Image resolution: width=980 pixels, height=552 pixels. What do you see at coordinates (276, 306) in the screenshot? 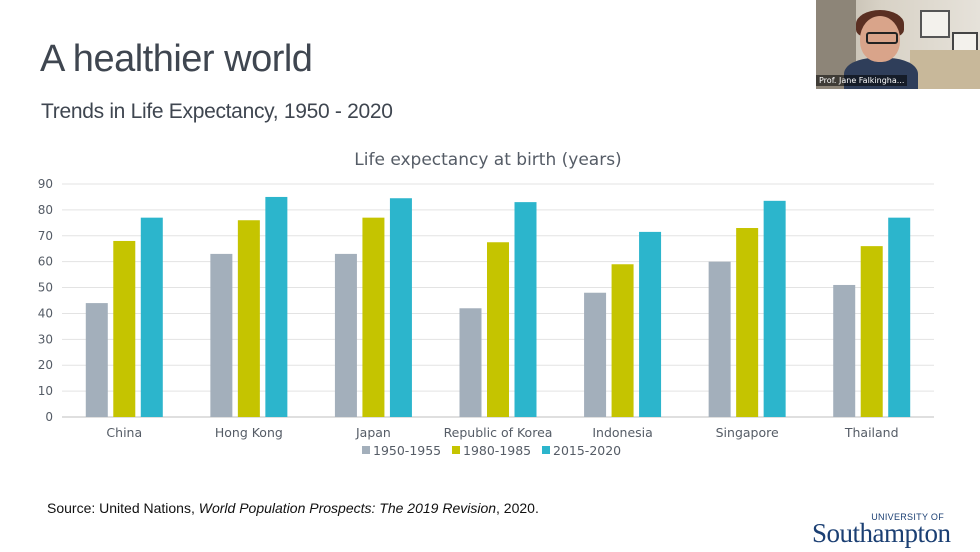
I see `bar-2015-2020-hong-kong` at bounding box center [276, 306].